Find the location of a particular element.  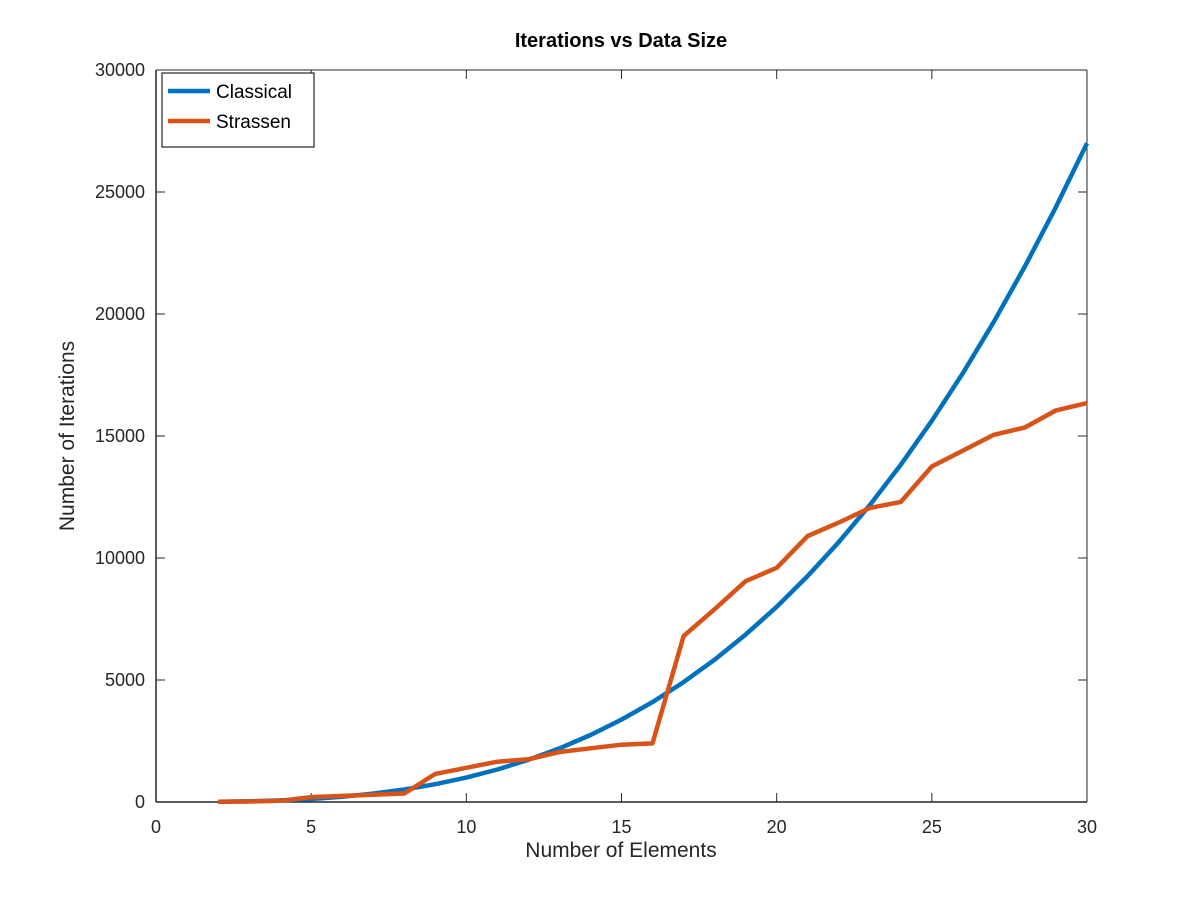

legend-box is located at coordinates (238, 110).